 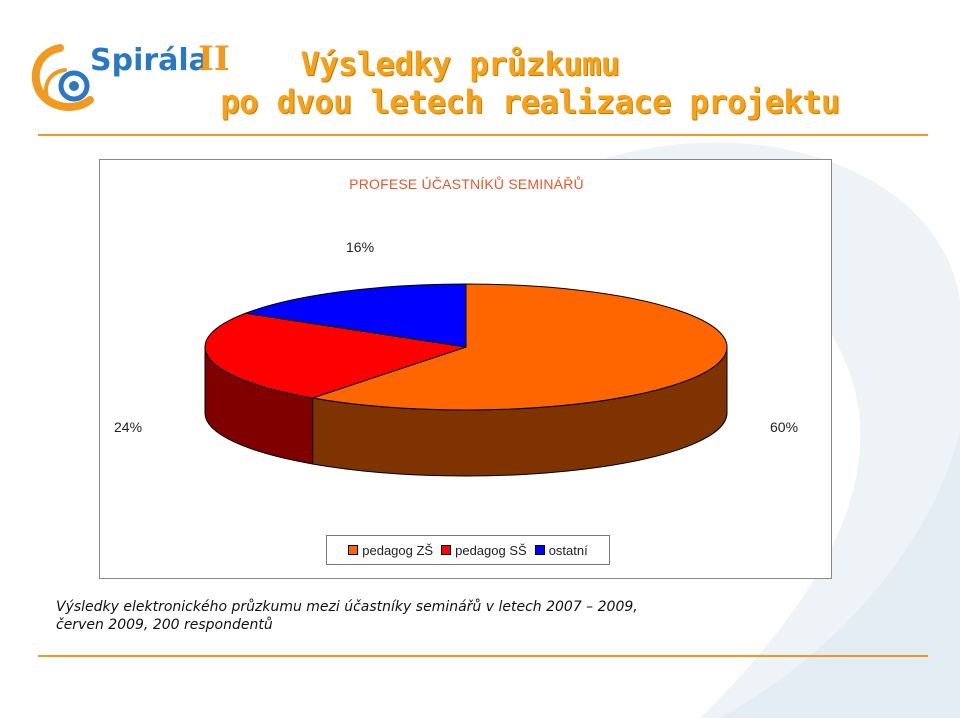 I want to click on pie-chart, so click(x=466, y=380).